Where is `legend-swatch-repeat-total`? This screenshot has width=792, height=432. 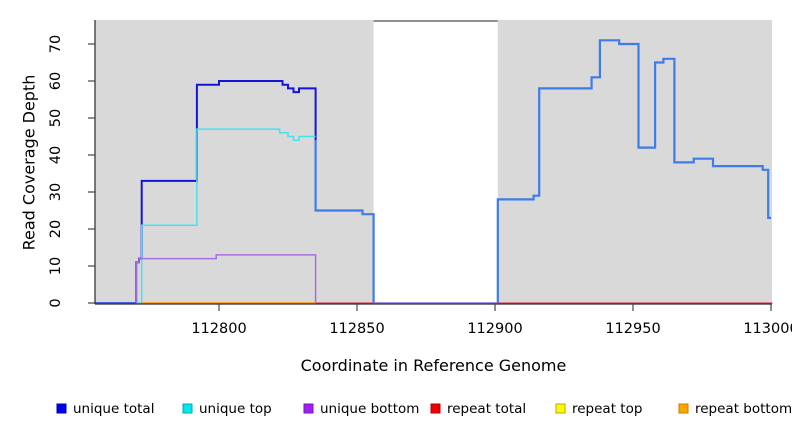
legend-swatch-repeat-total is located at coordinates (435, 408).